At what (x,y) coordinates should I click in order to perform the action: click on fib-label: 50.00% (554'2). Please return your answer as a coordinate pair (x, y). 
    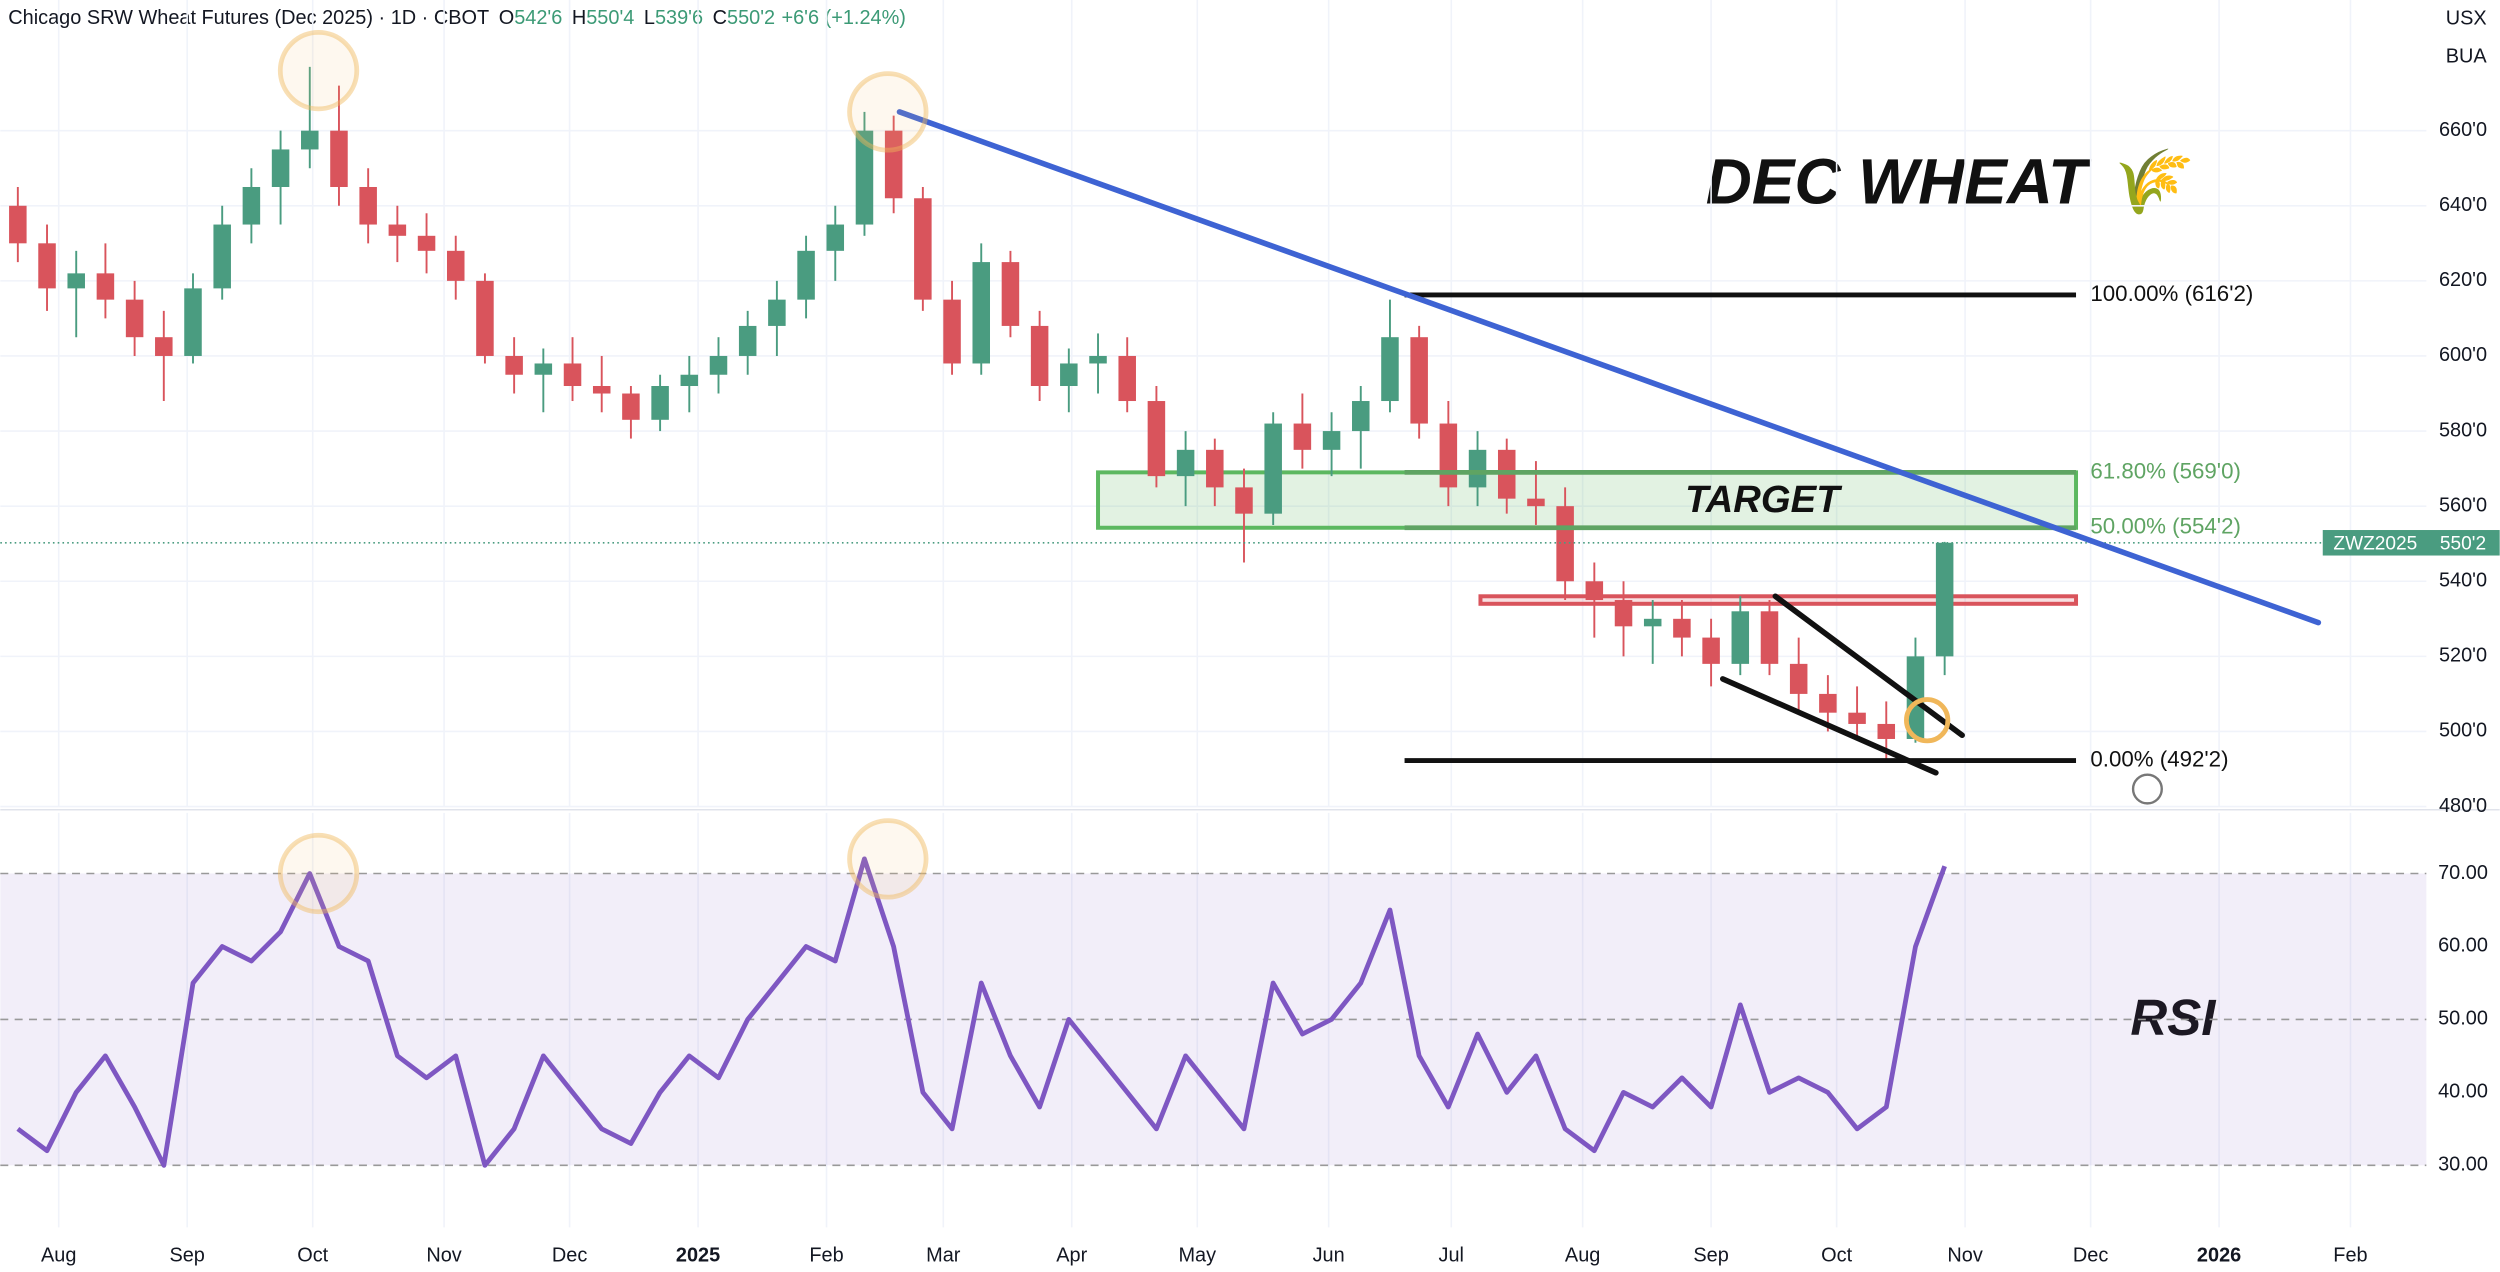
    Looking at the image, I should click on (2165, 526).